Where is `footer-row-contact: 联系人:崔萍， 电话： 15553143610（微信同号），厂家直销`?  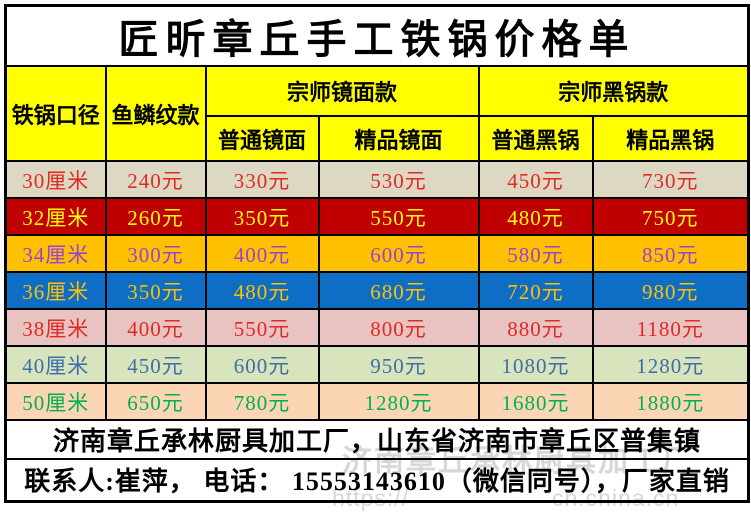 footer-row-contact: 联系人:崔萍， 电话： 15553143610（微信同号），厂家直销 is located at coordinates (377, 480).